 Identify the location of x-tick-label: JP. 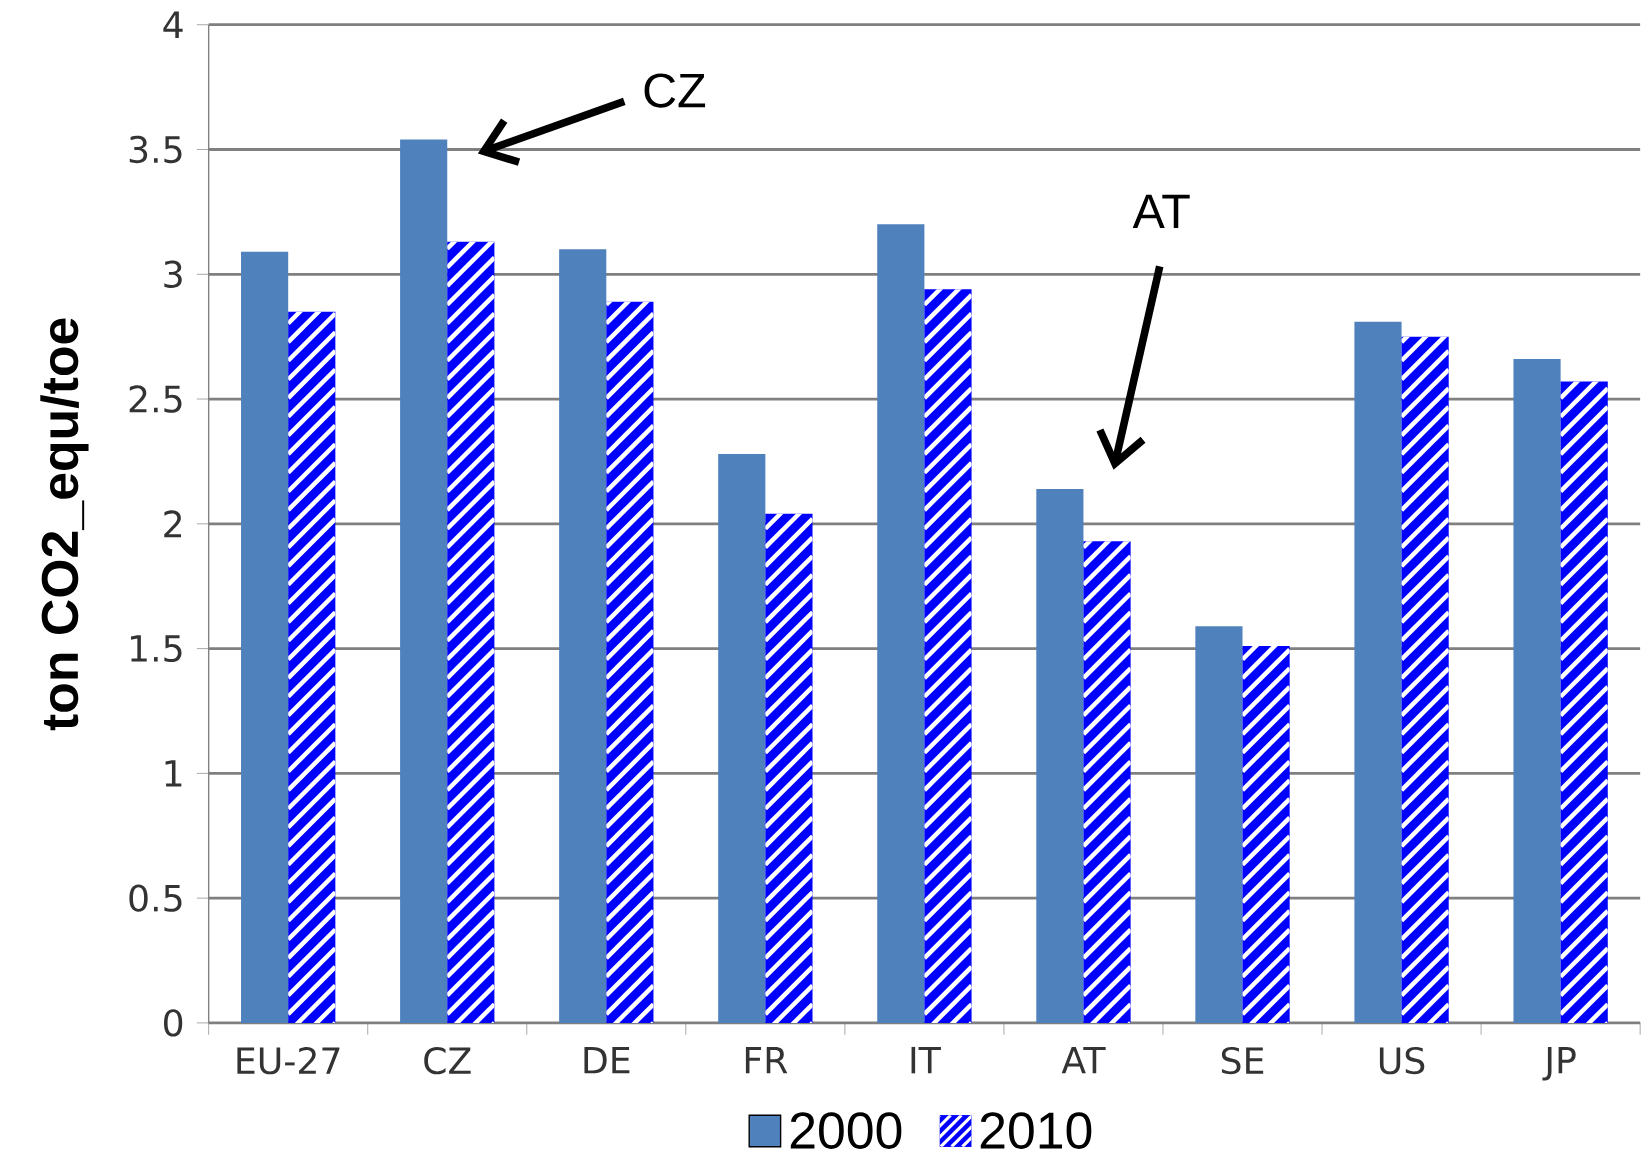
(1559, 1063).